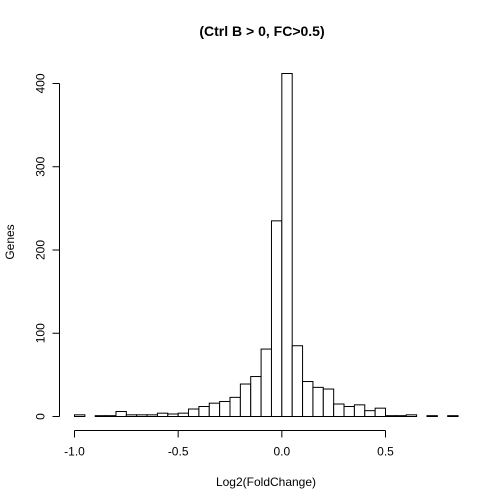 The width and height of the screenshot is (504, 504). I want to click on x-axis-label: Log2(FoldChange), so click(266, 482).